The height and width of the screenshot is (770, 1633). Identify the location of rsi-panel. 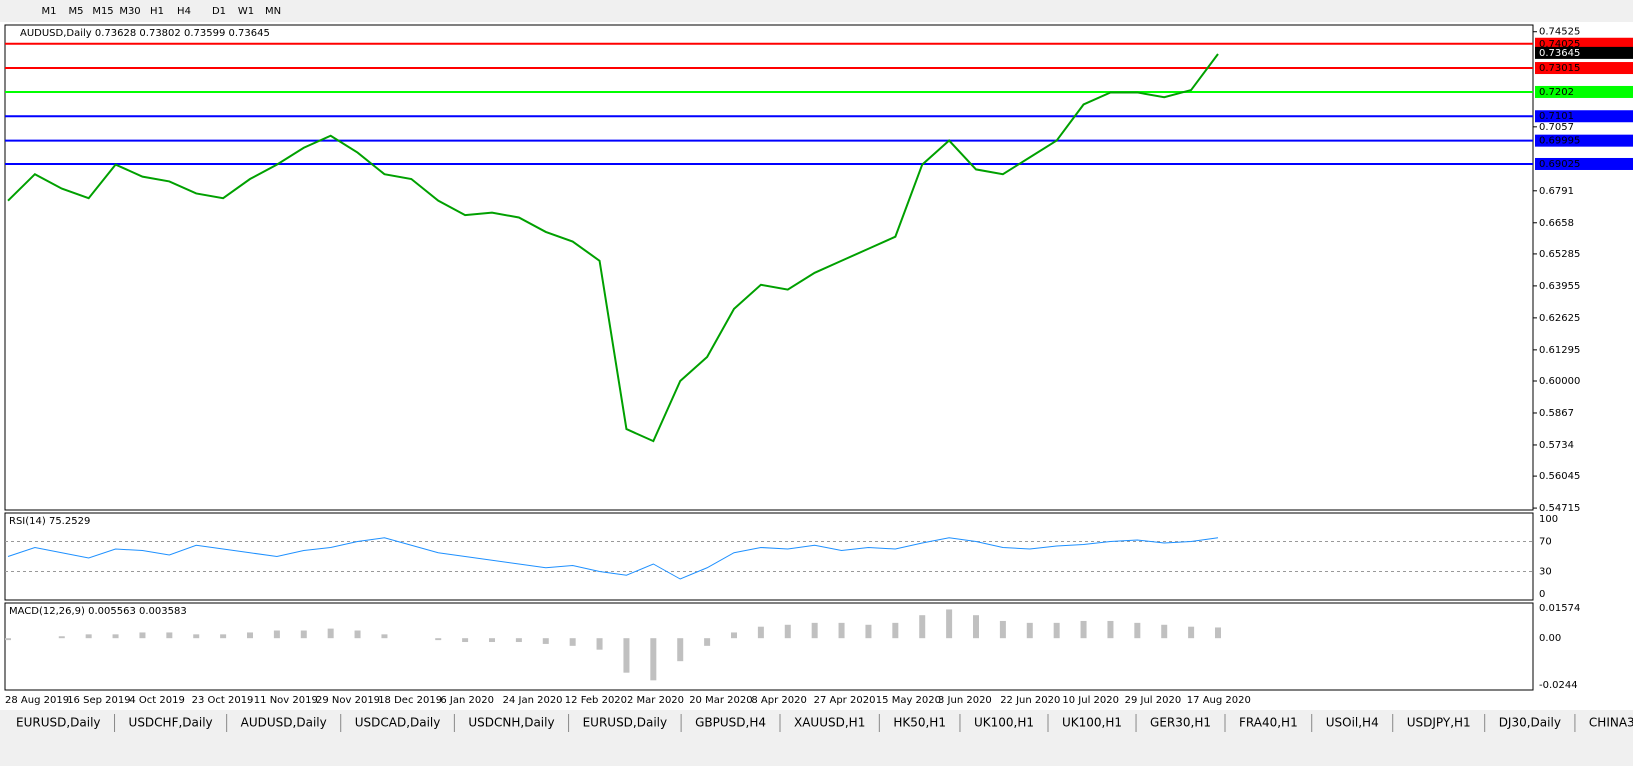
(769, 556).